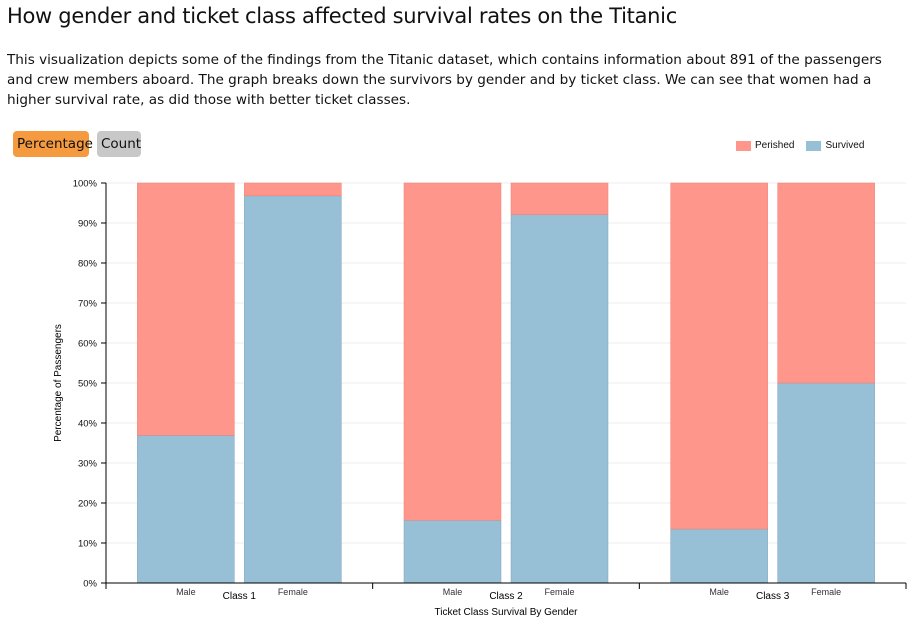 This screenshot has width=922, height=625. What do you see at coordinates (814, 145) in the screenshot?
I see `legend-swatch-survived` at bounding box center [814, 145].